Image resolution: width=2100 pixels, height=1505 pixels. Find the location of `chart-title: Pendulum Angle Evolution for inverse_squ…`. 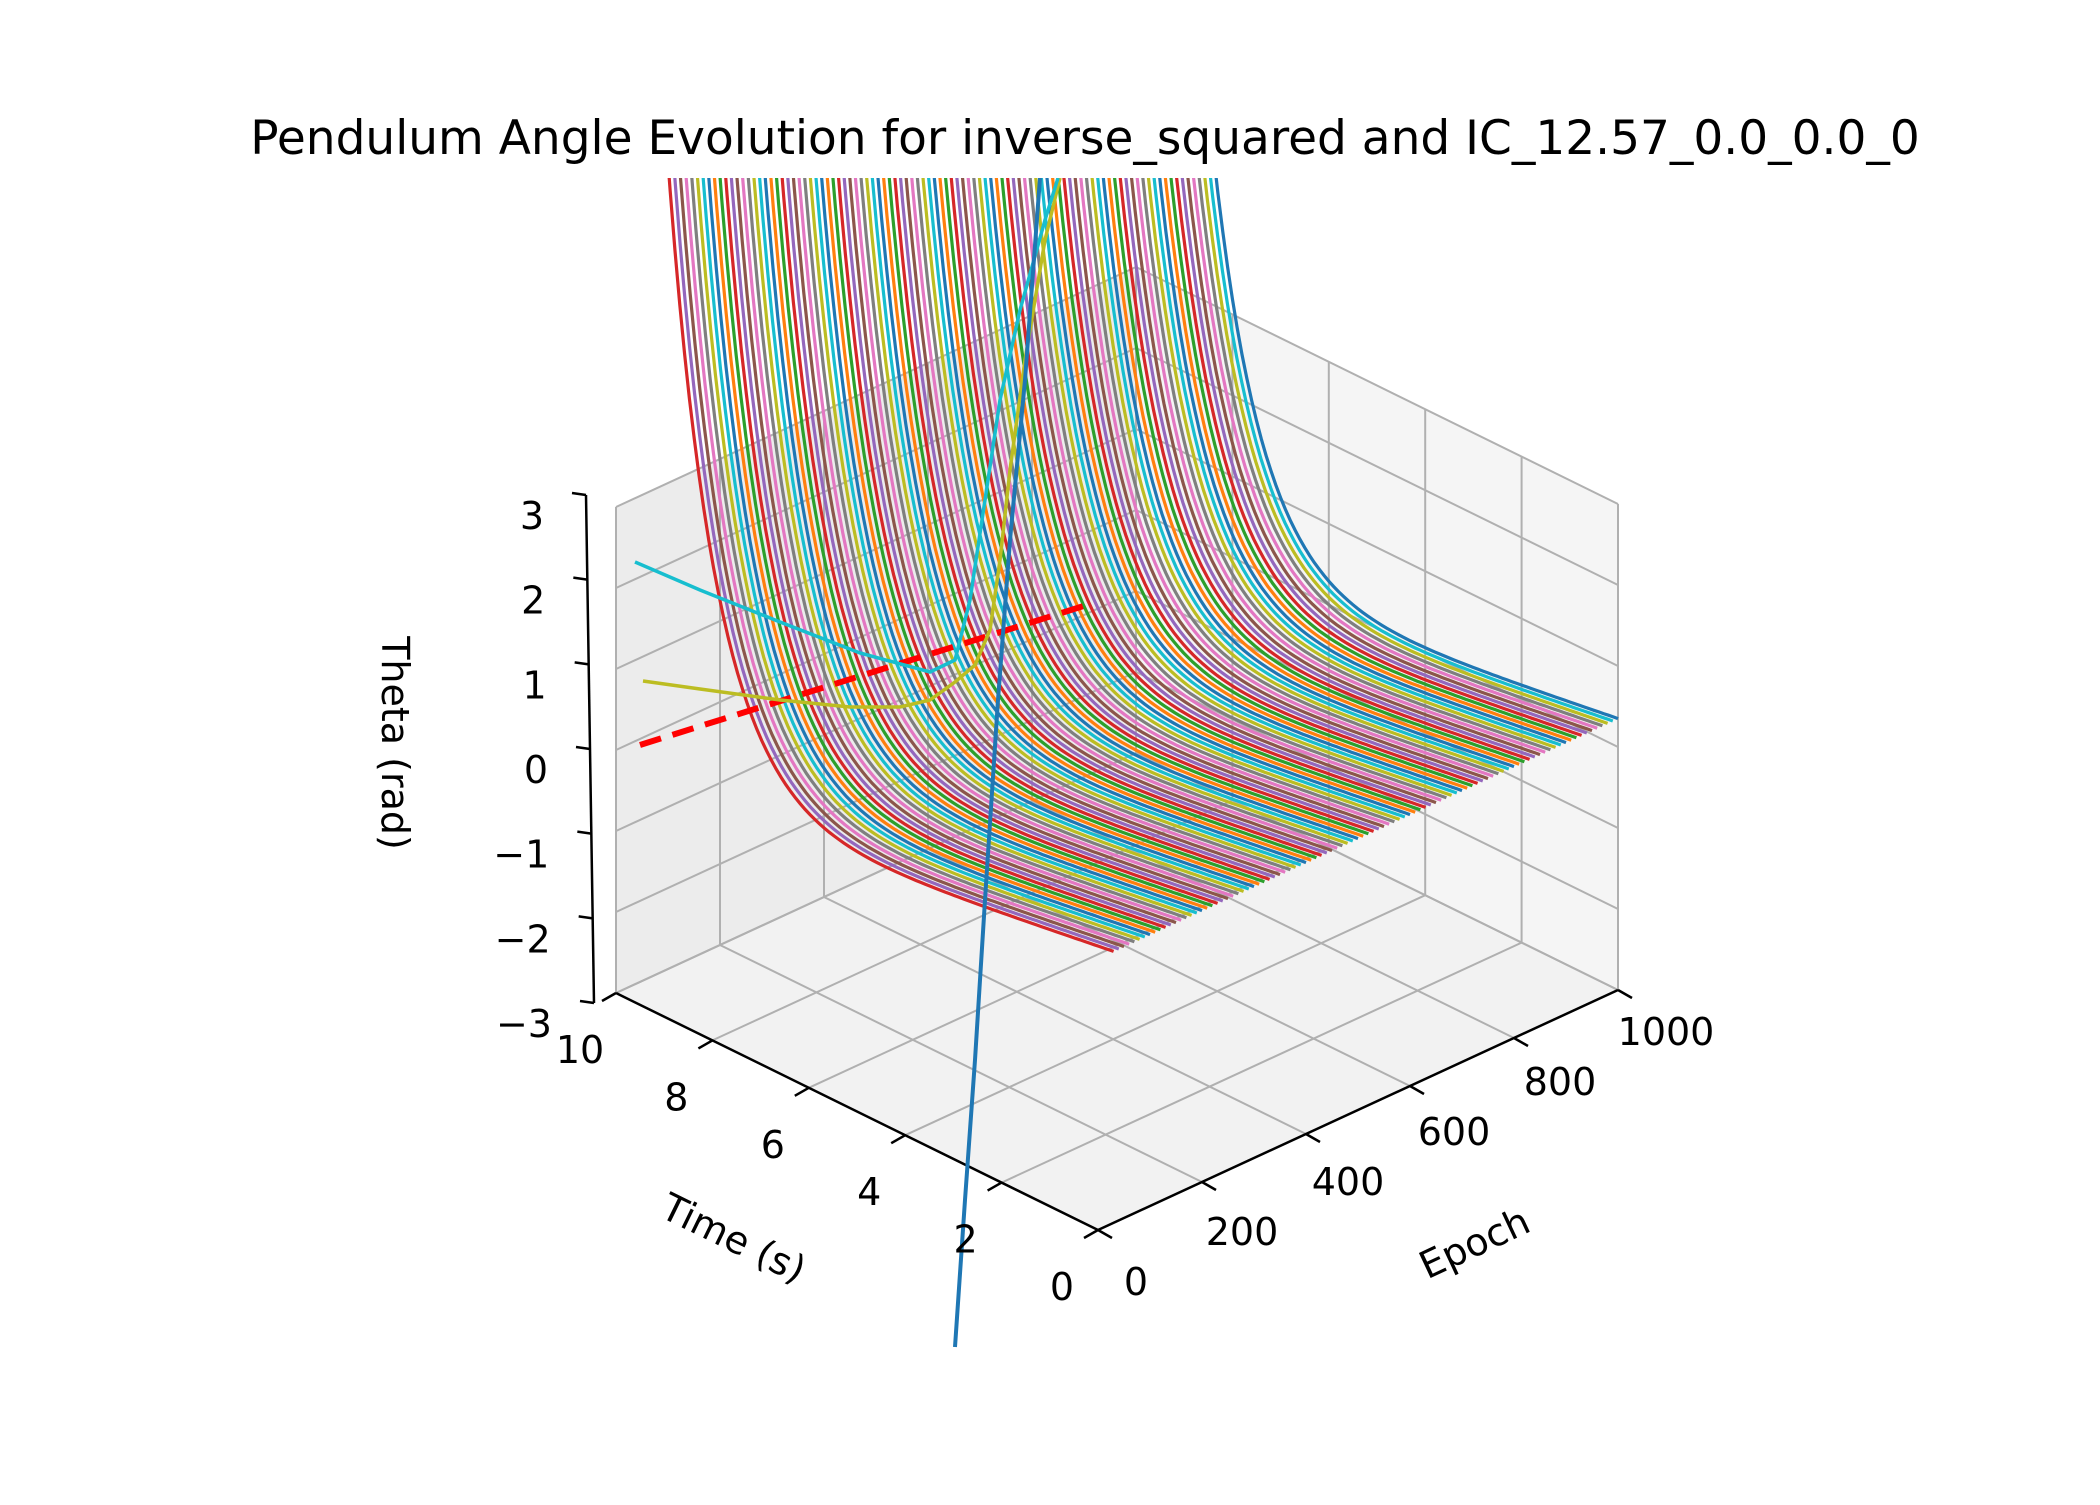

chart-title: Pendulum Angle Evolution for inverse_squ… is located at coordinates (1085, 138).